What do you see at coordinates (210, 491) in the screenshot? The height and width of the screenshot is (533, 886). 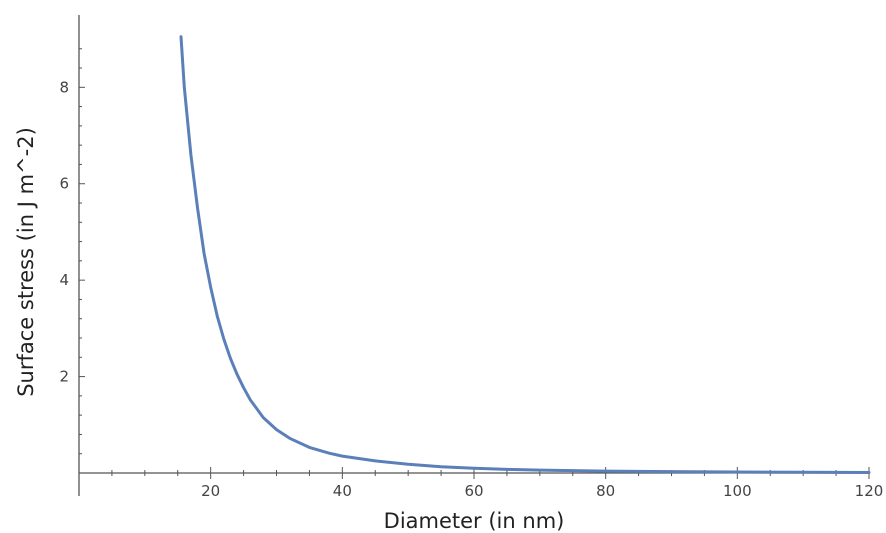 I see `x-tick-label: 20` at bounding box center [210, 491].